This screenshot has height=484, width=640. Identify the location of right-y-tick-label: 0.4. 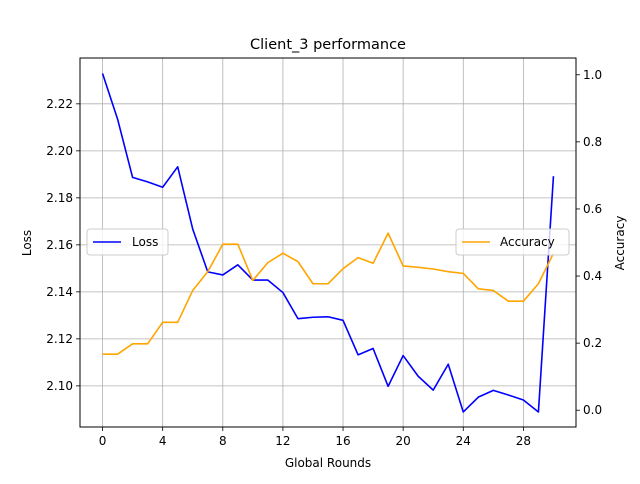
(592, 276).